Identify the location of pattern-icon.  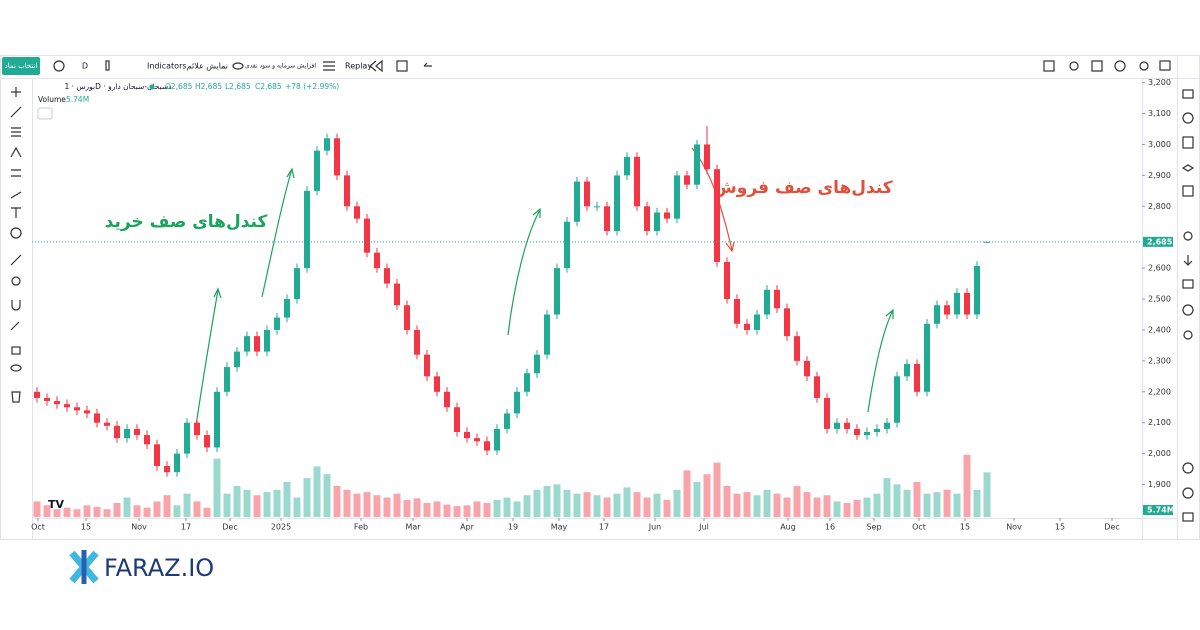
(16, 152).